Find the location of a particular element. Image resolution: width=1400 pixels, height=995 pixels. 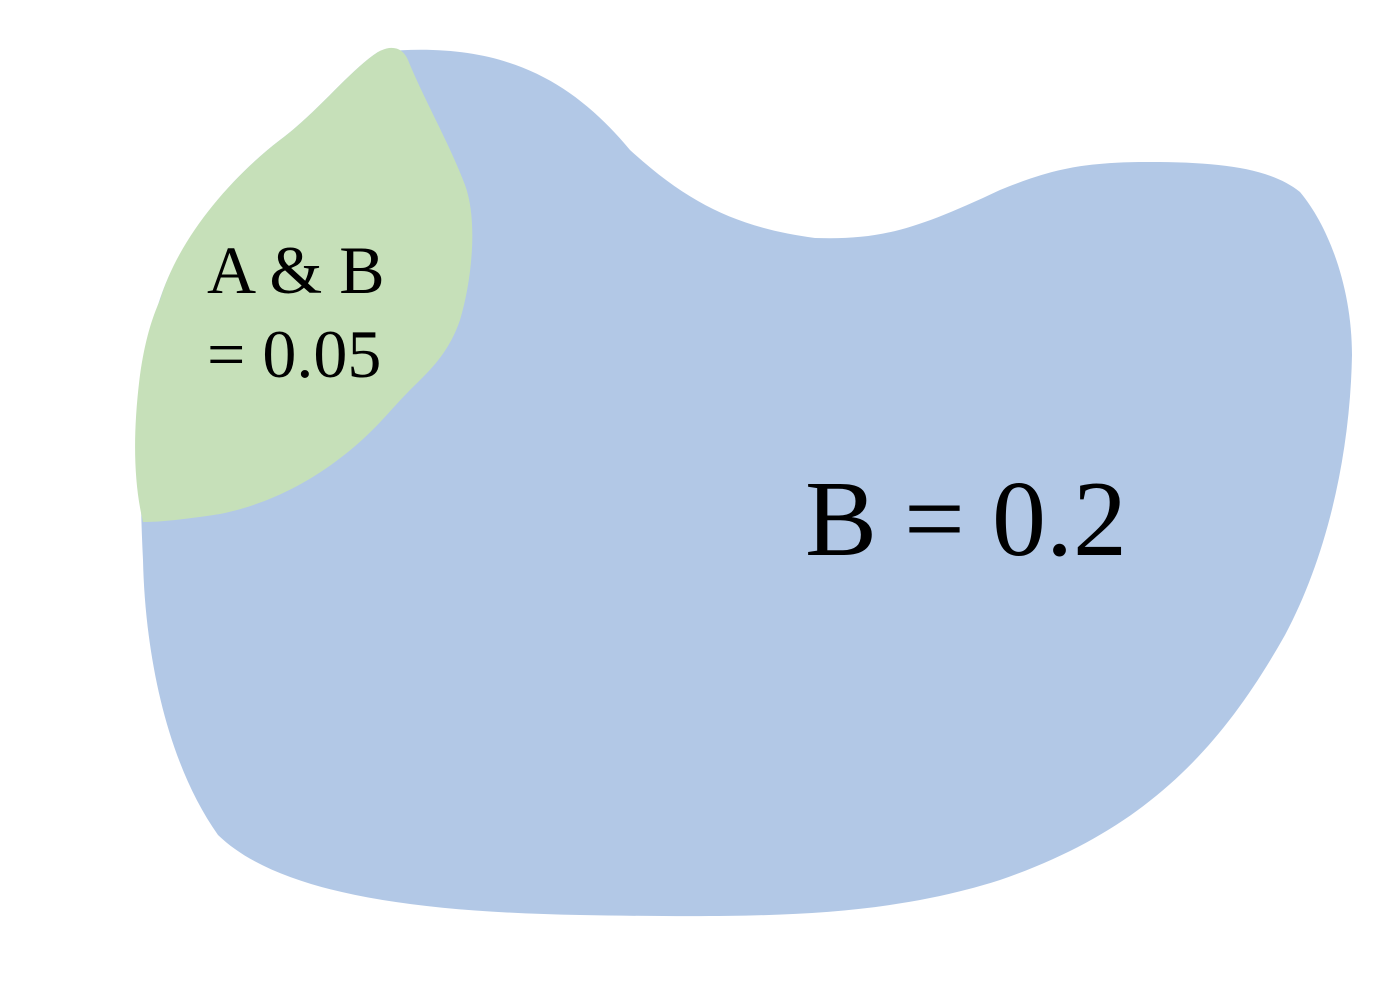

b-label: B = 0.2 is located at coordinates (966, 519).